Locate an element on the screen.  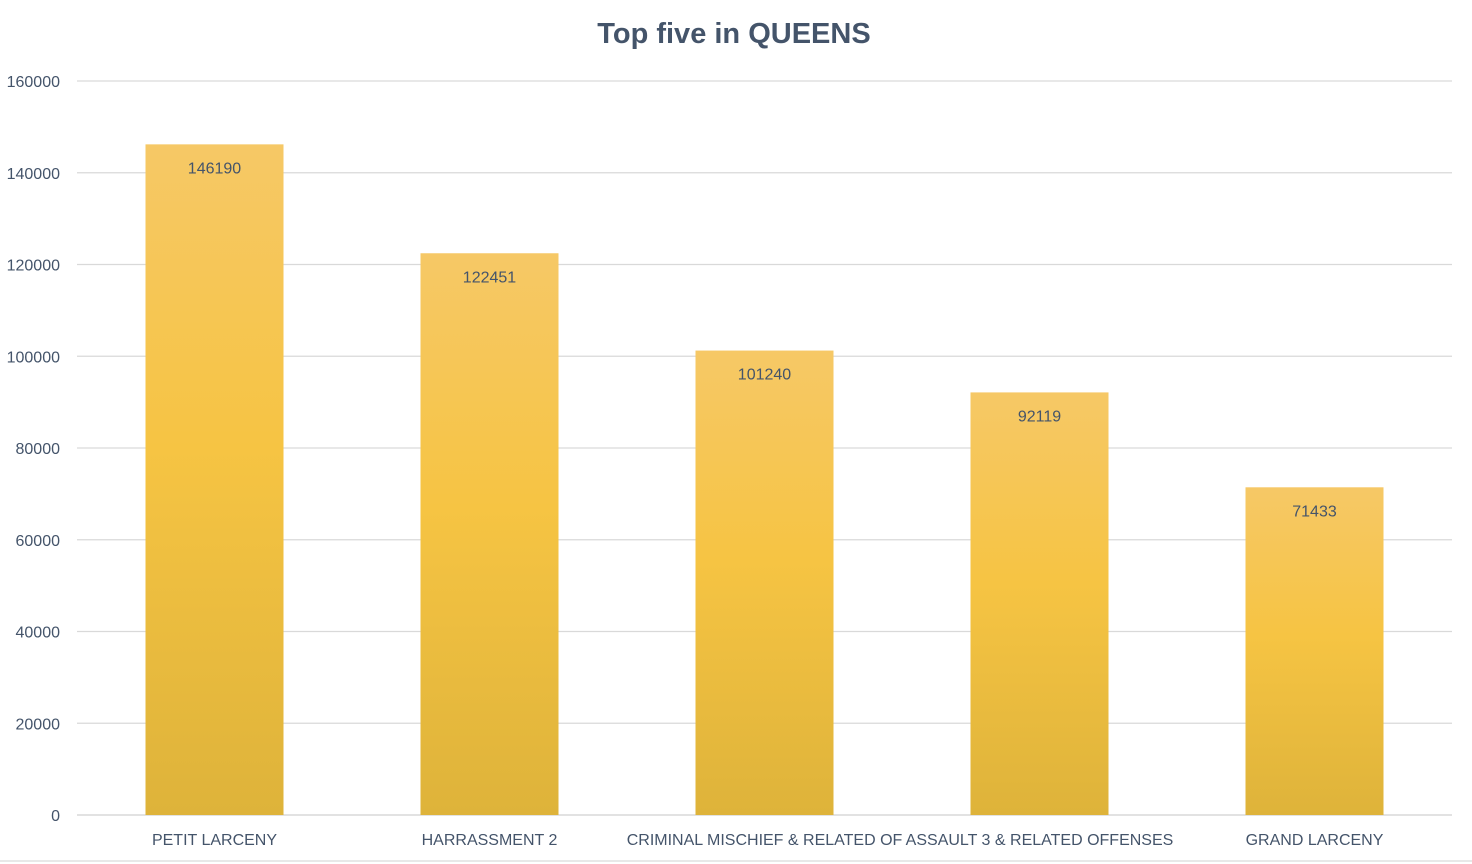
category-label: HARRASSMENT 2 is located at coordinates (490, 840).